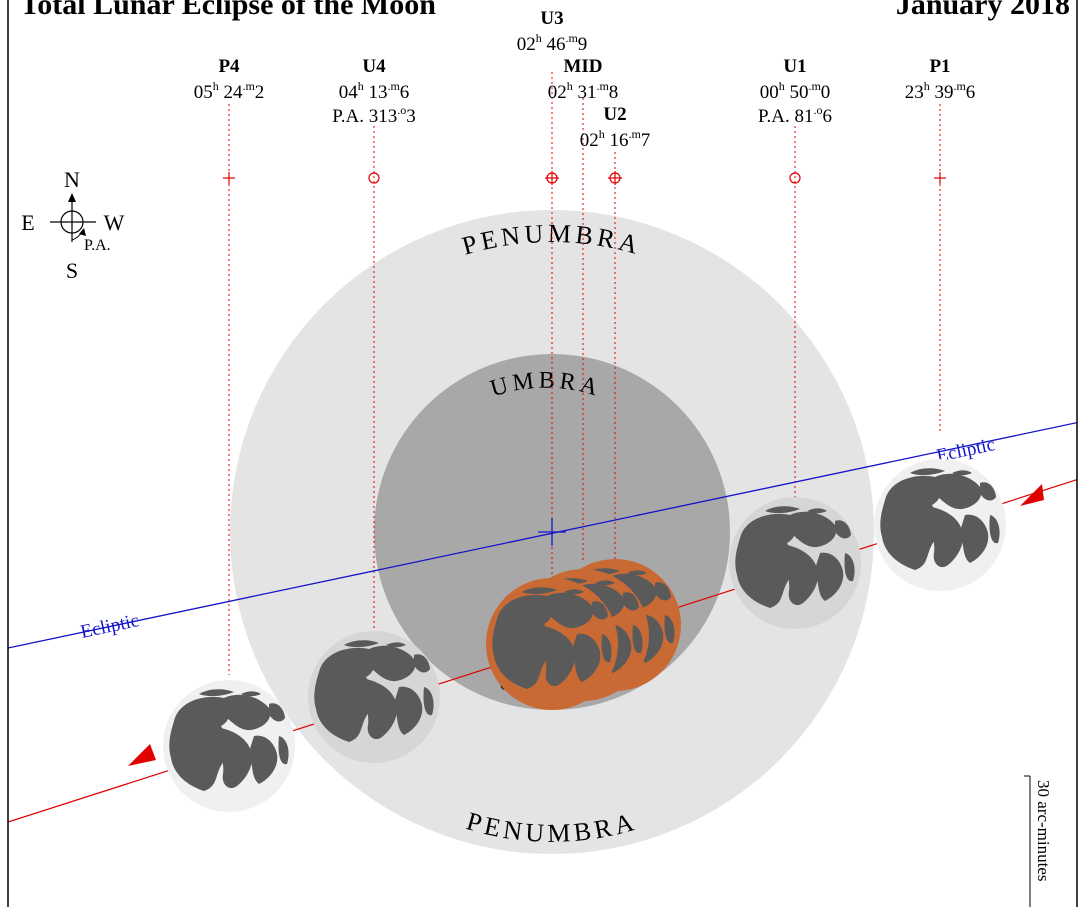  Describe the element at coordinates (795, 178) in the screenshot. I see `marker-u1` at that location.